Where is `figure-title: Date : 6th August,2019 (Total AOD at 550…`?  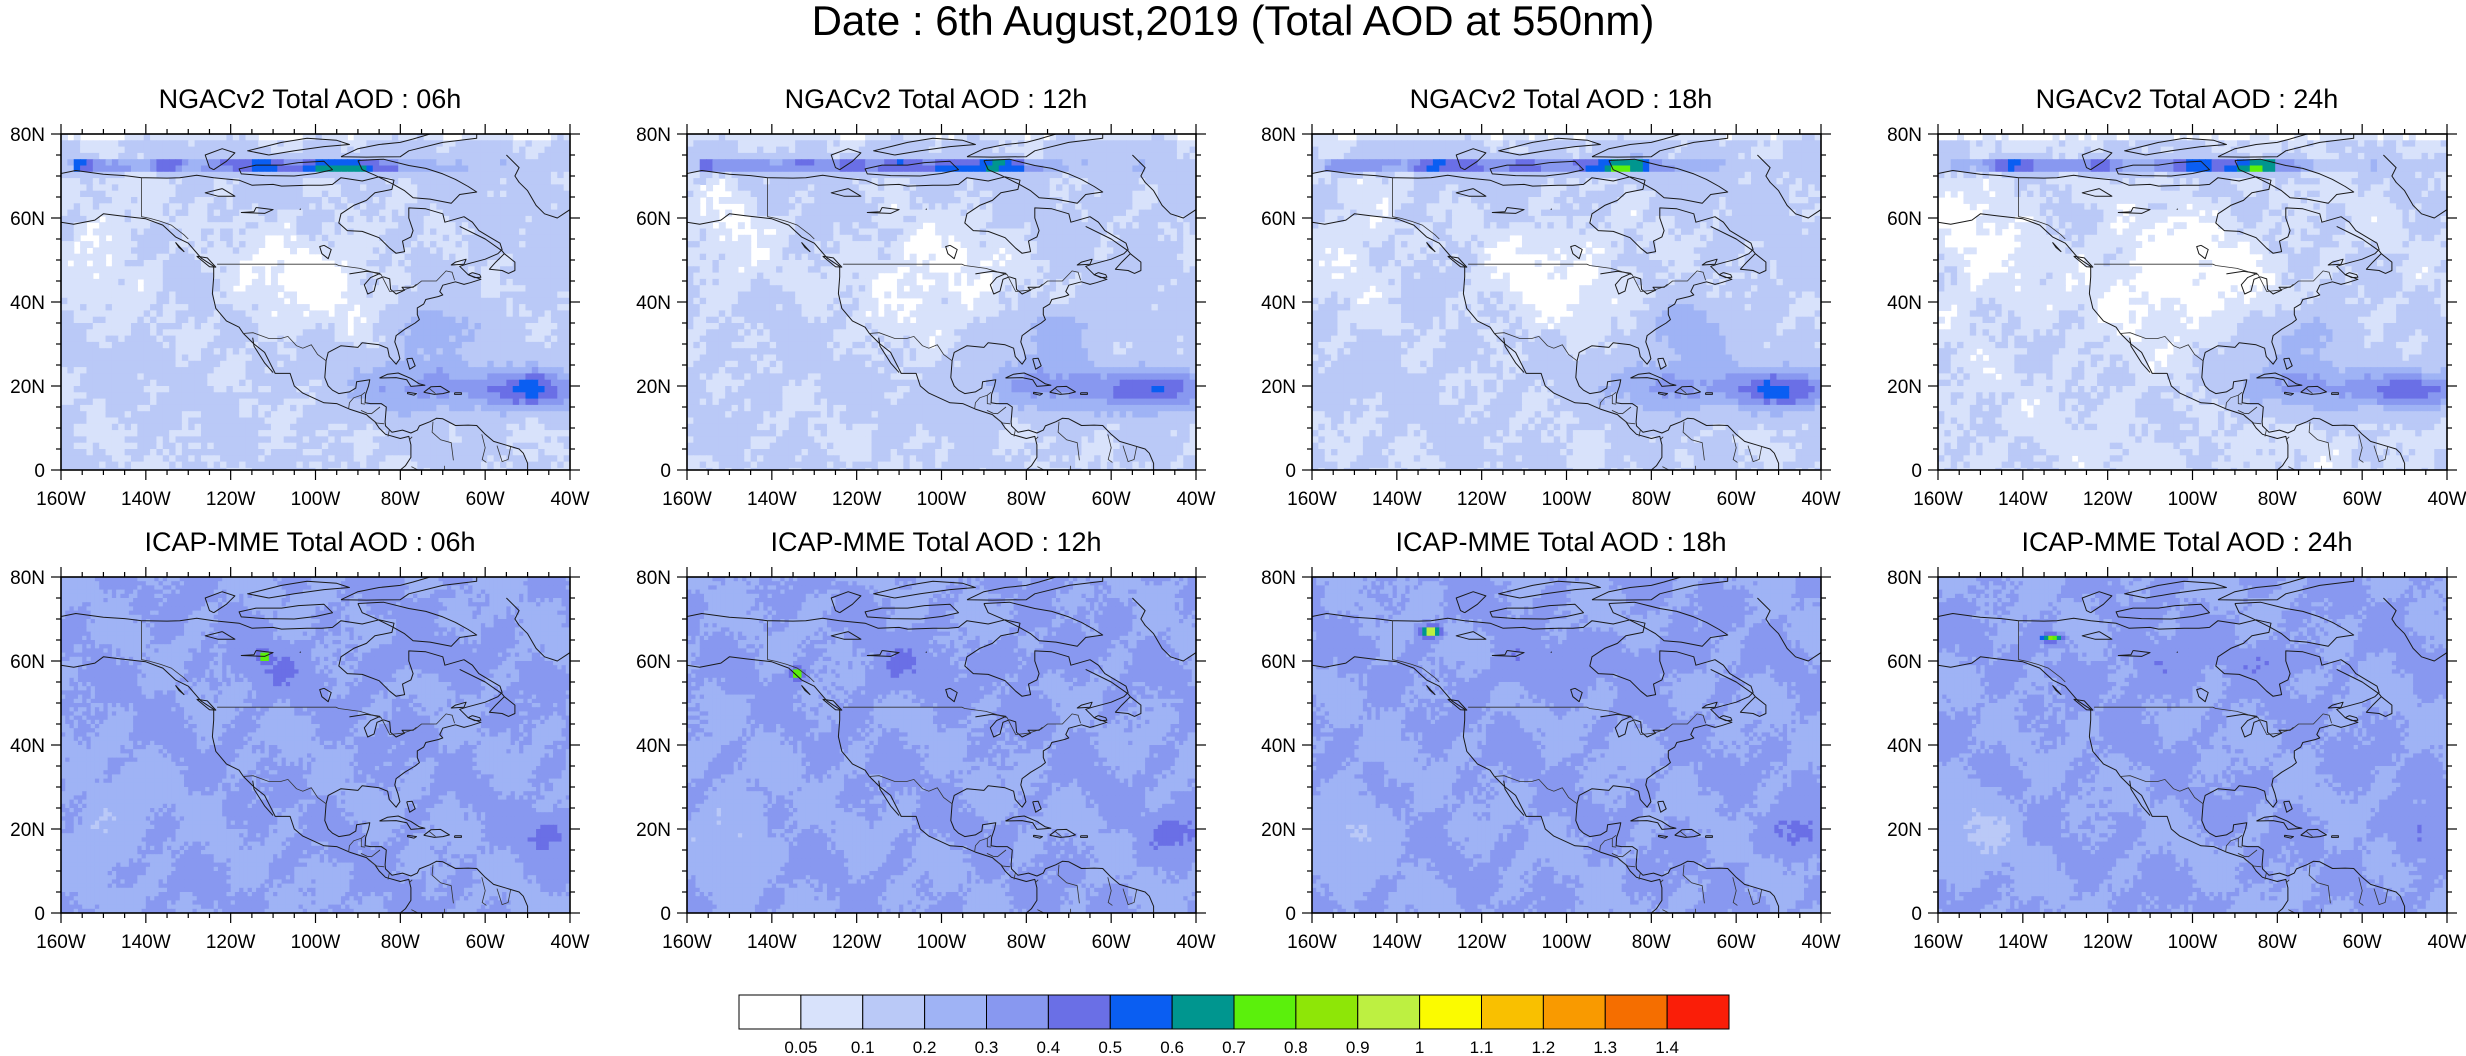 figure-title: Date : 6th August,2019 (Total AOD at 550… is located at coordinates (1233, 21).